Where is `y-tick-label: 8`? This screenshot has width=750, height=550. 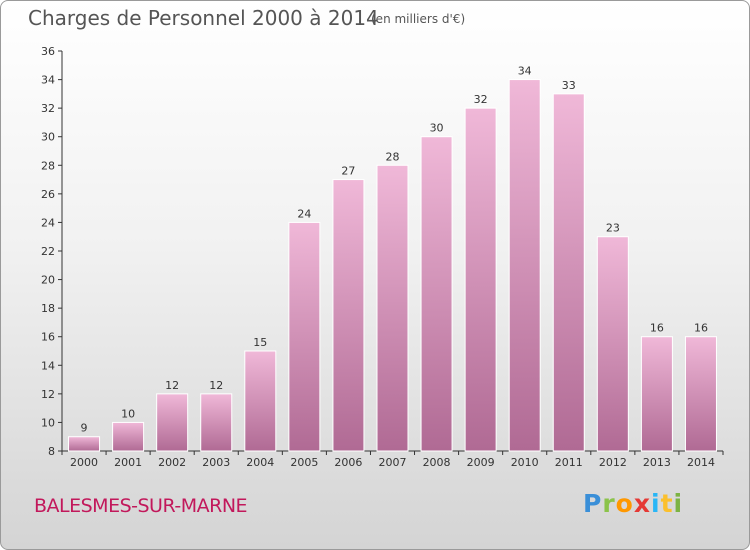 y-tick-label: 8 is located at coordinates (51, 451).